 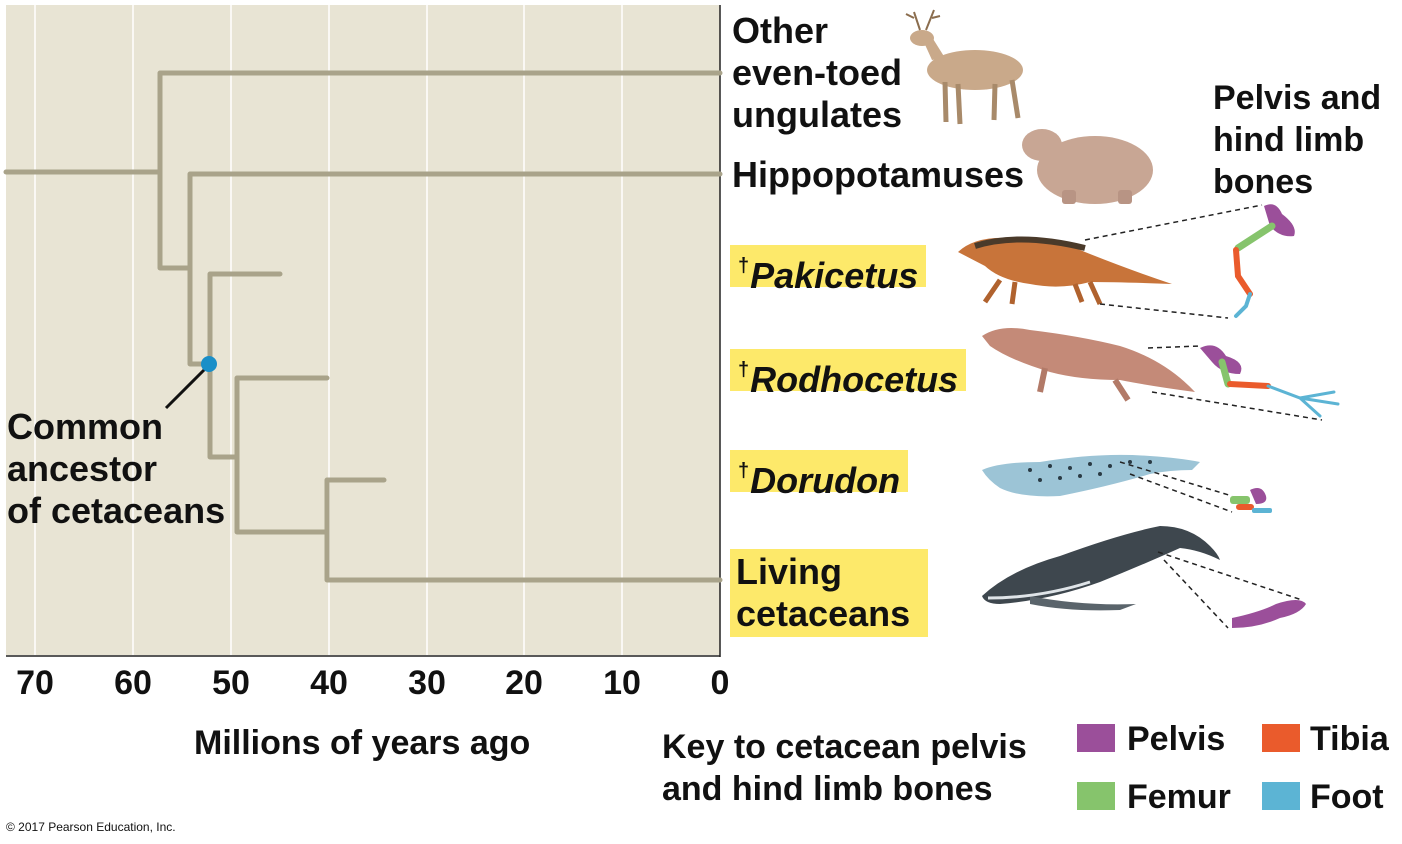 What do you see at coordinates (116, 468) in the screenshot?
I see `common-ancestor-label: Common ancestor of cetaceans` at bounding box center [116, 468].